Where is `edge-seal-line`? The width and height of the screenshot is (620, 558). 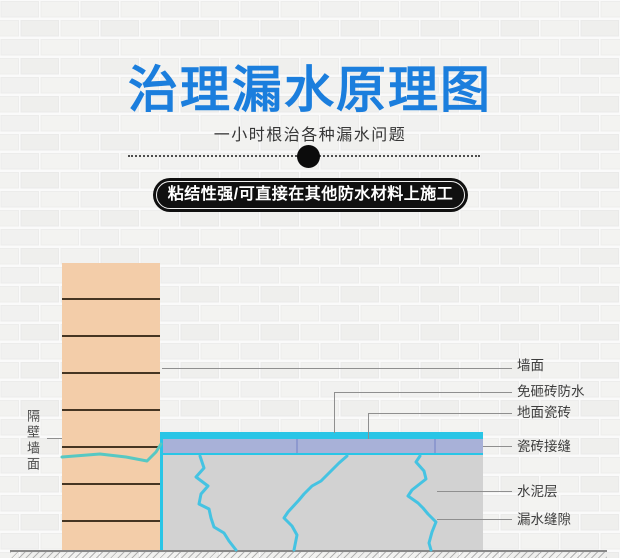 edge-seal-line is located at coordinates (161, 491).